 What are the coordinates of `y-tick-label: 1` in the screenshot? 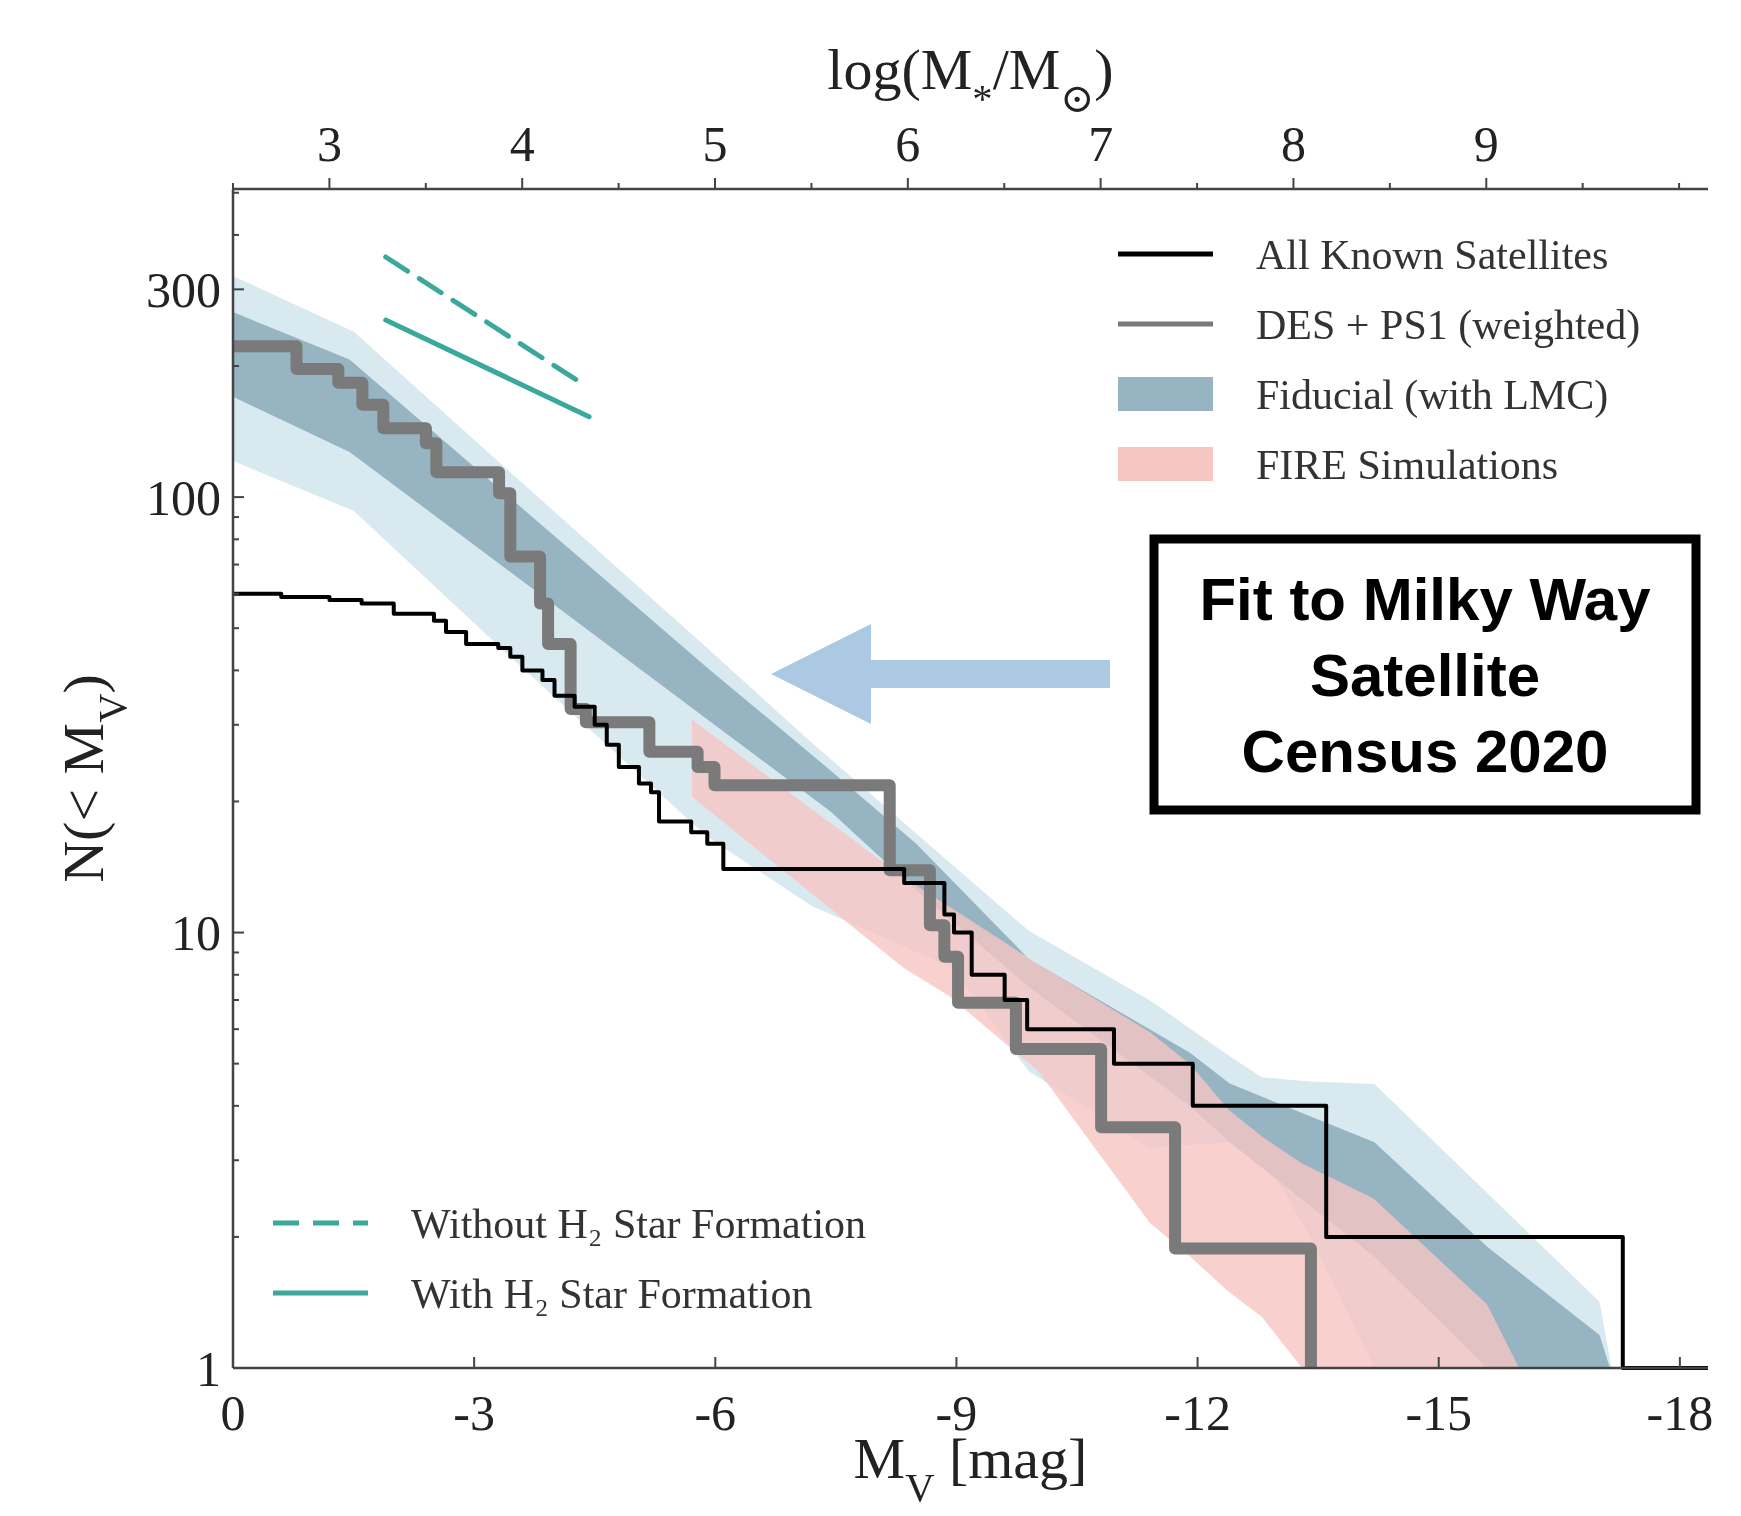 It's located at (208, 1368).